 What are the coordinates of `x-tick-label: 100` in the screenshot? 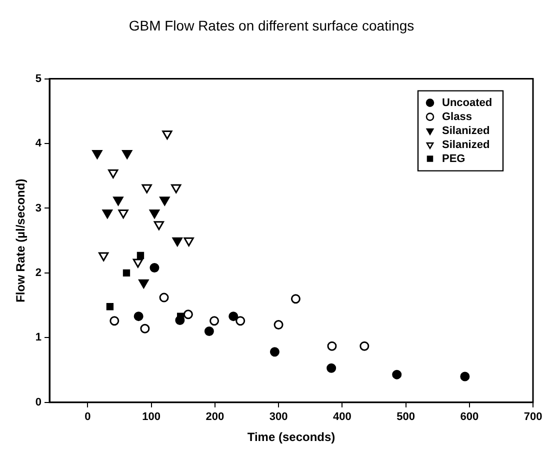 It's located at (151, 417).